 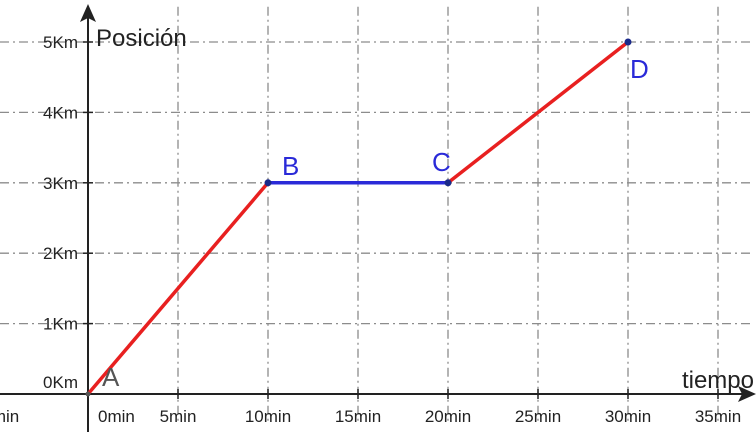 I want to click on point-a, so click(x=88, y=394).